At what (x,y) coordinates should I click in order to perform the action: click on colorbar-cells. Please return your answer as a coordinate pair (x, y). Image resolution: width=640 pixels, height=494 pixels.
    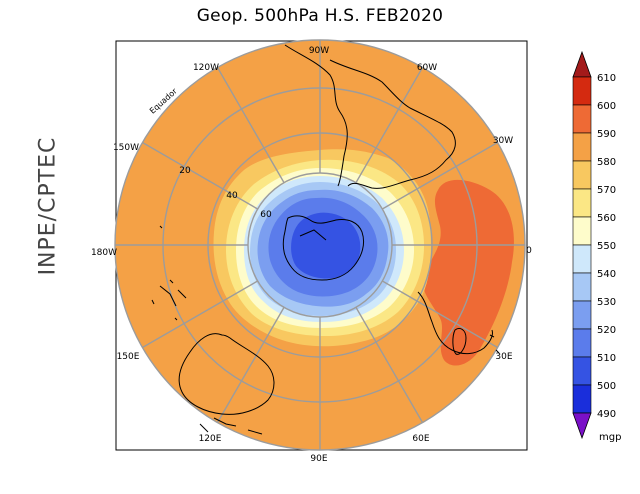
    Looking at the image, I should click on (582, 245).